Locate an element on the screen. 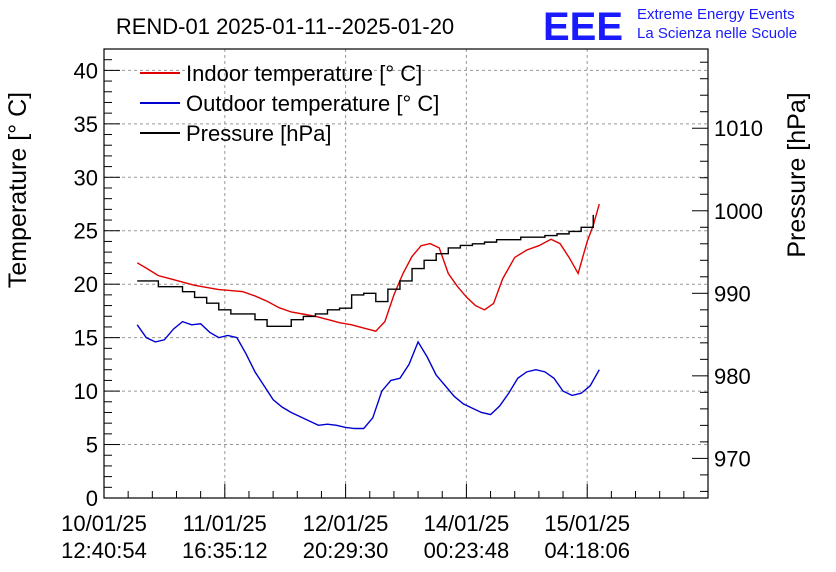 The width and height of the screenshot is (836, 572). left-tick-label: 40 is located at coordinates (86, 70).